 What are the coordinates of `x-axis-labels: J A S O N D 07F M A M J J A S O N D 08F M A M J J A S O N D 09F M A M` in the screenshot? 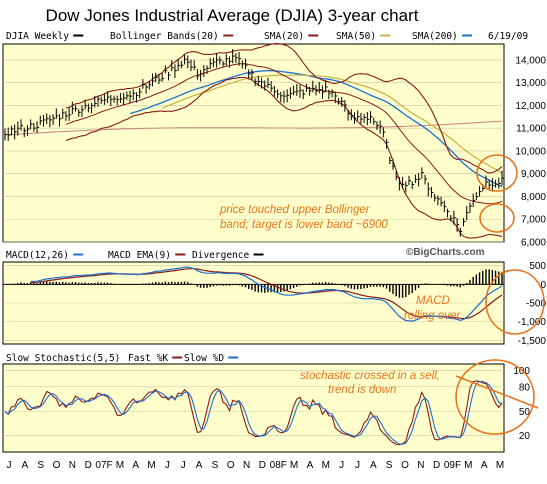 It's located at (256, 465).